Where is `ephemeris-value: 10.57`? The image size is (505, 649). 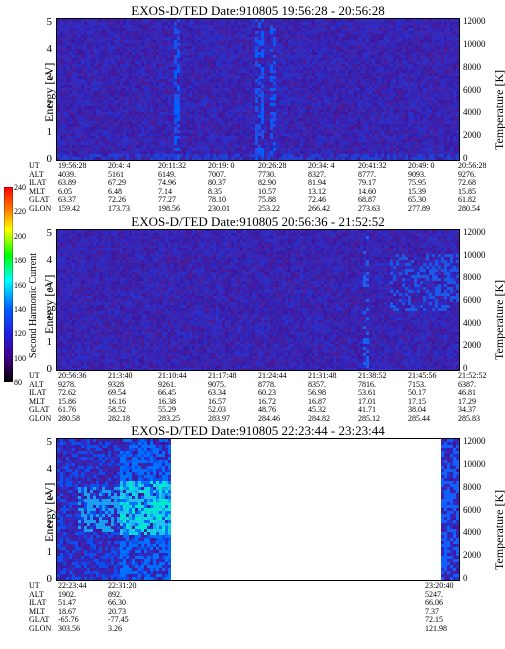
ephemeris-value: 10.57 is located at coordinates (267, 191).